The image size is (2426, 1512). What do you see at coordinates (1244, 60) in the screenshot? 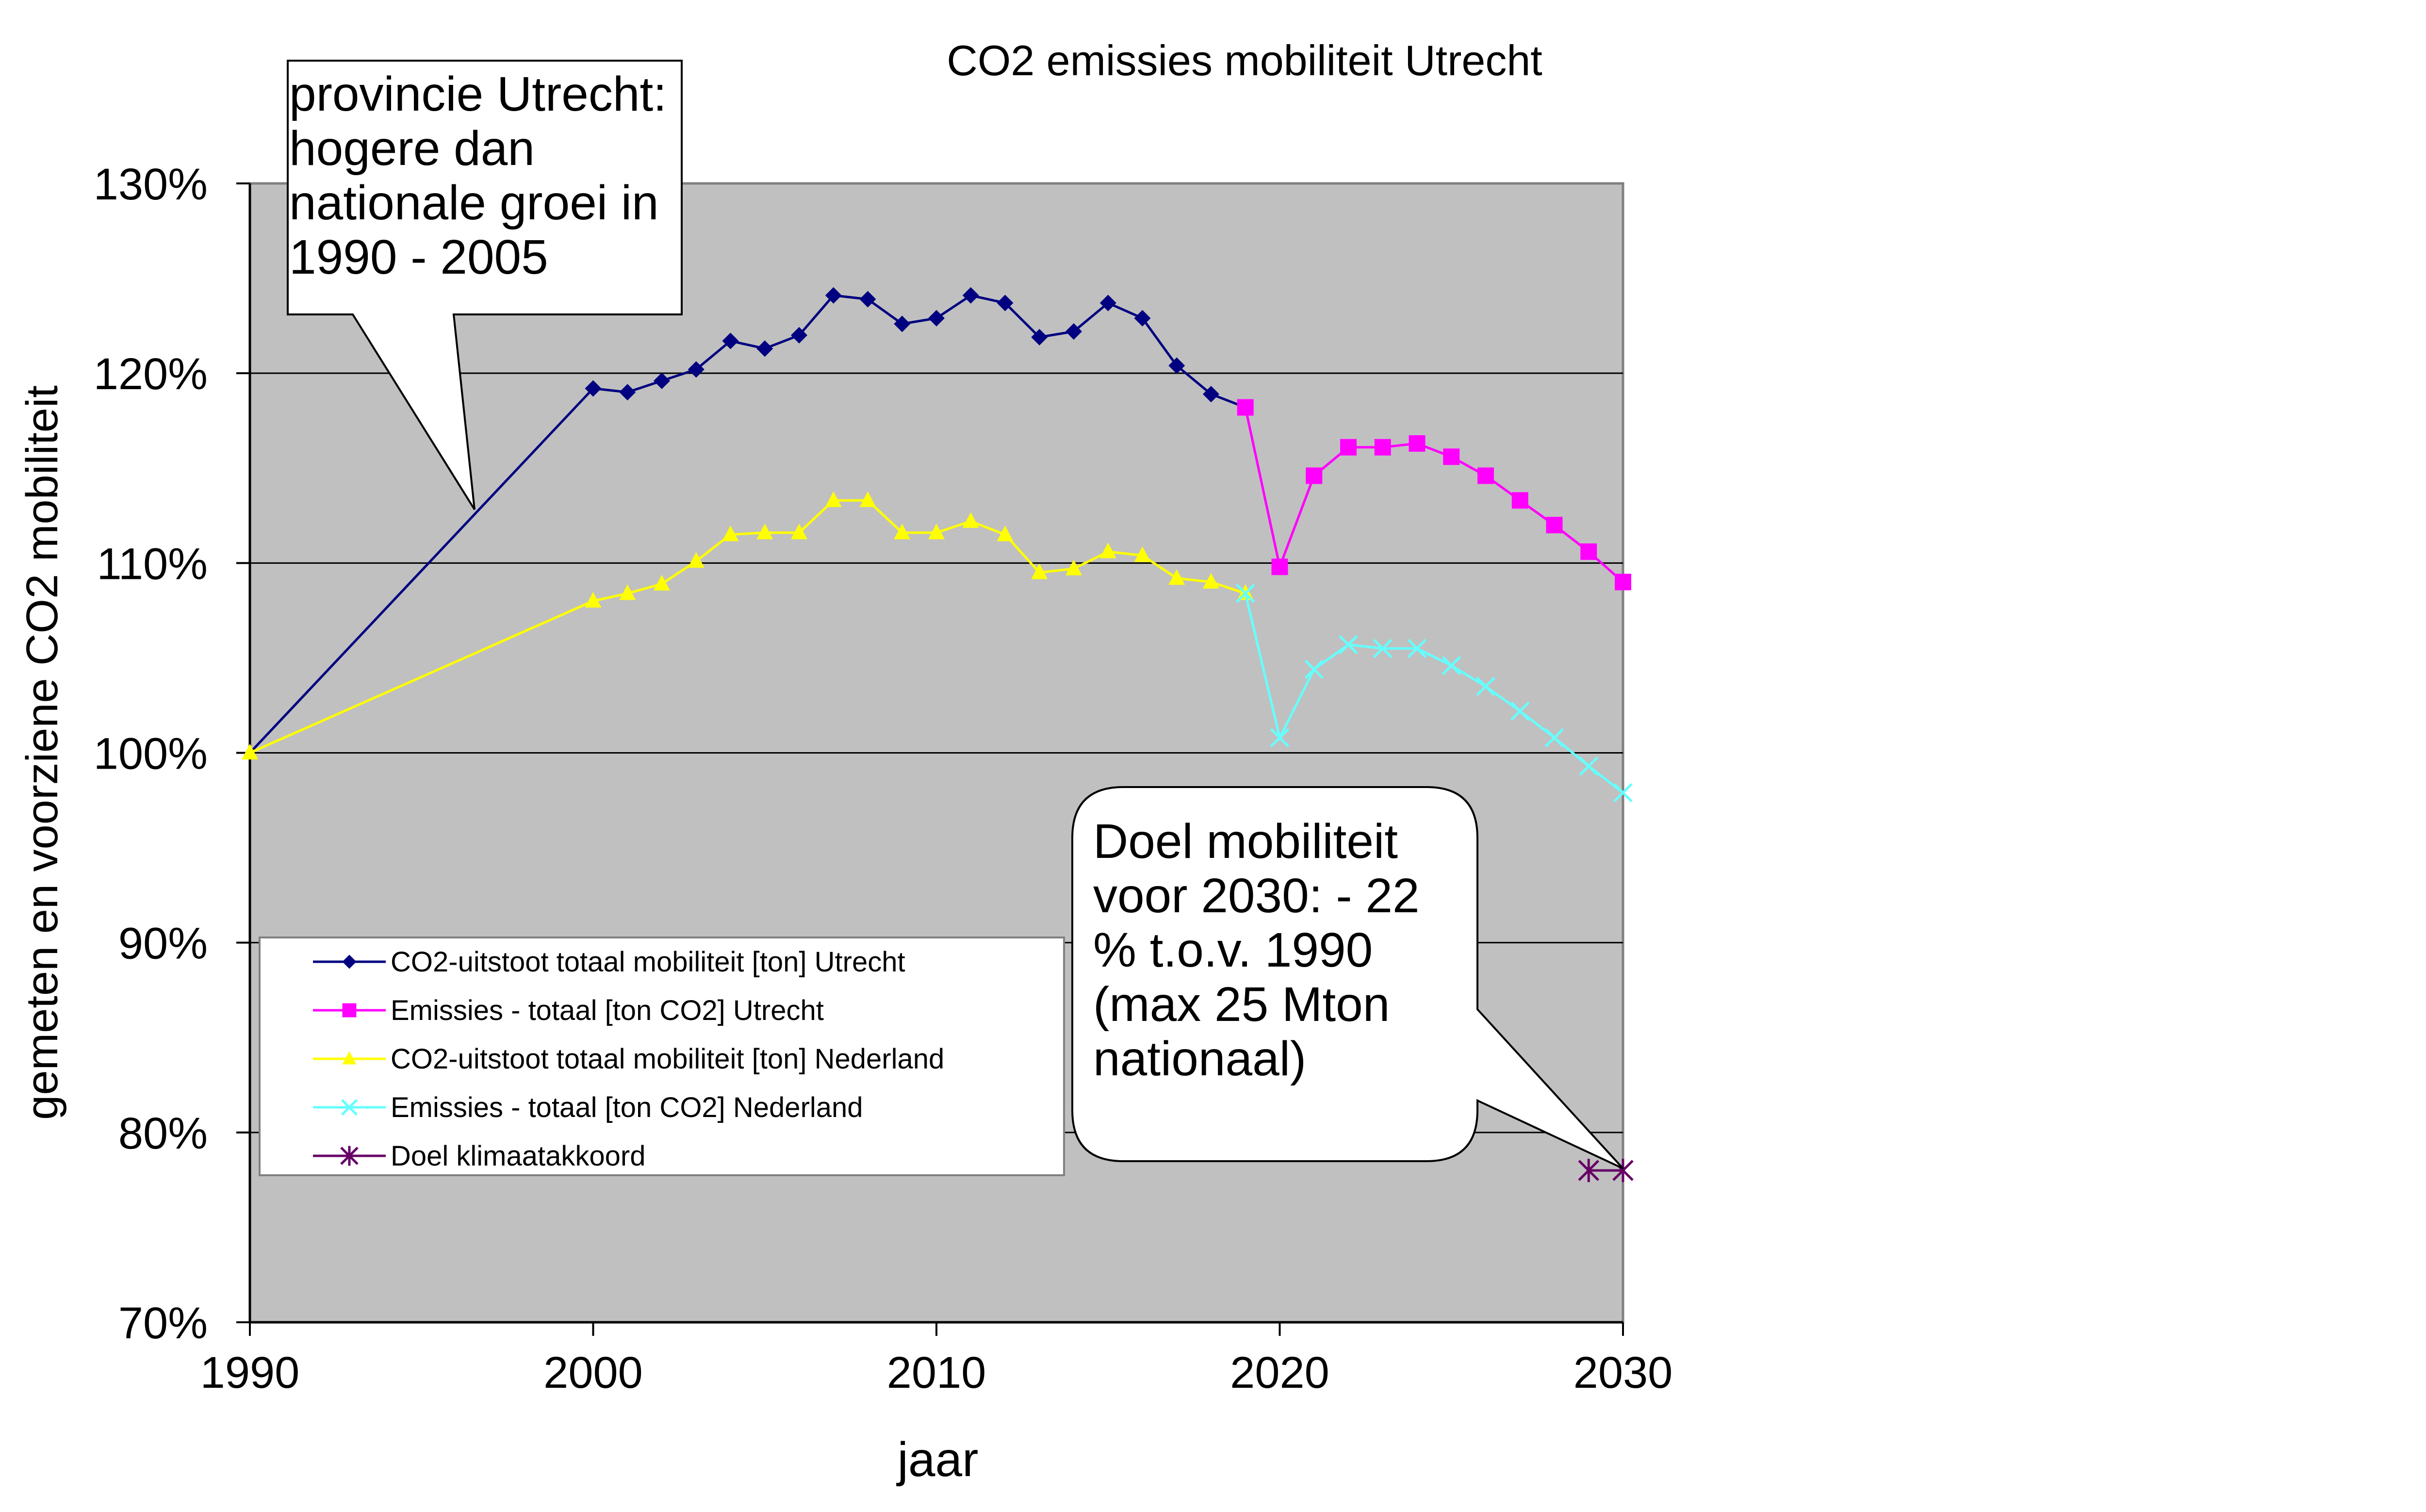
I see `chart-title: CO2 emissies mobiliteit Utrecht` at bounding box center [1244, 60].